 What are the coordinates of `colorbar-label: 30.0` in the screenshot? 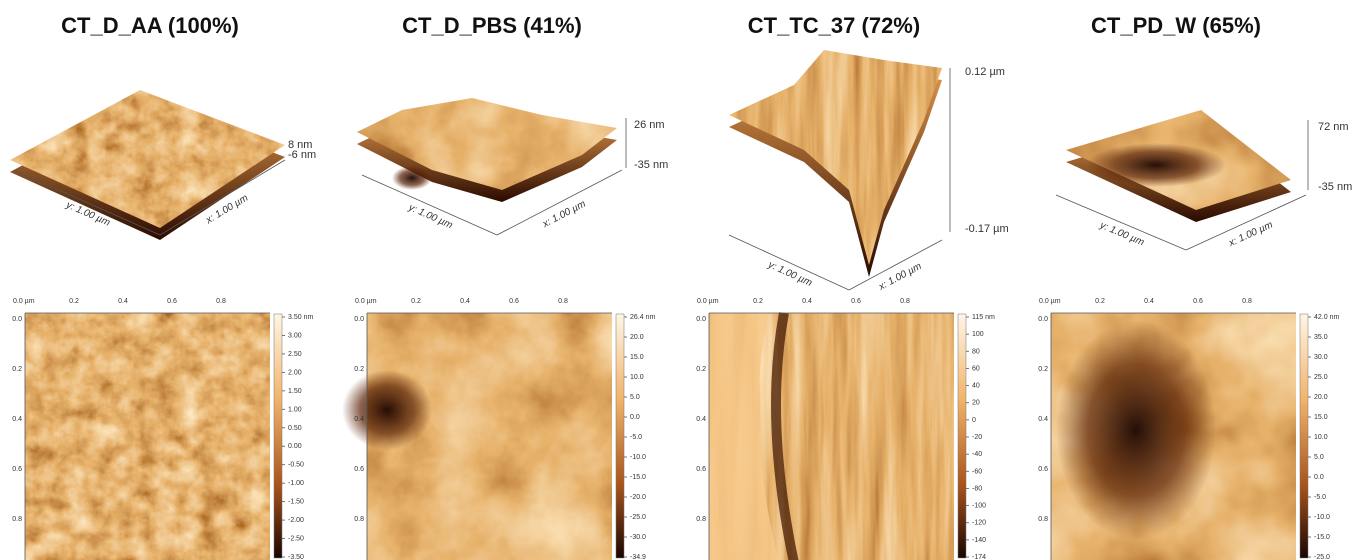 It's located at (1321, 357).